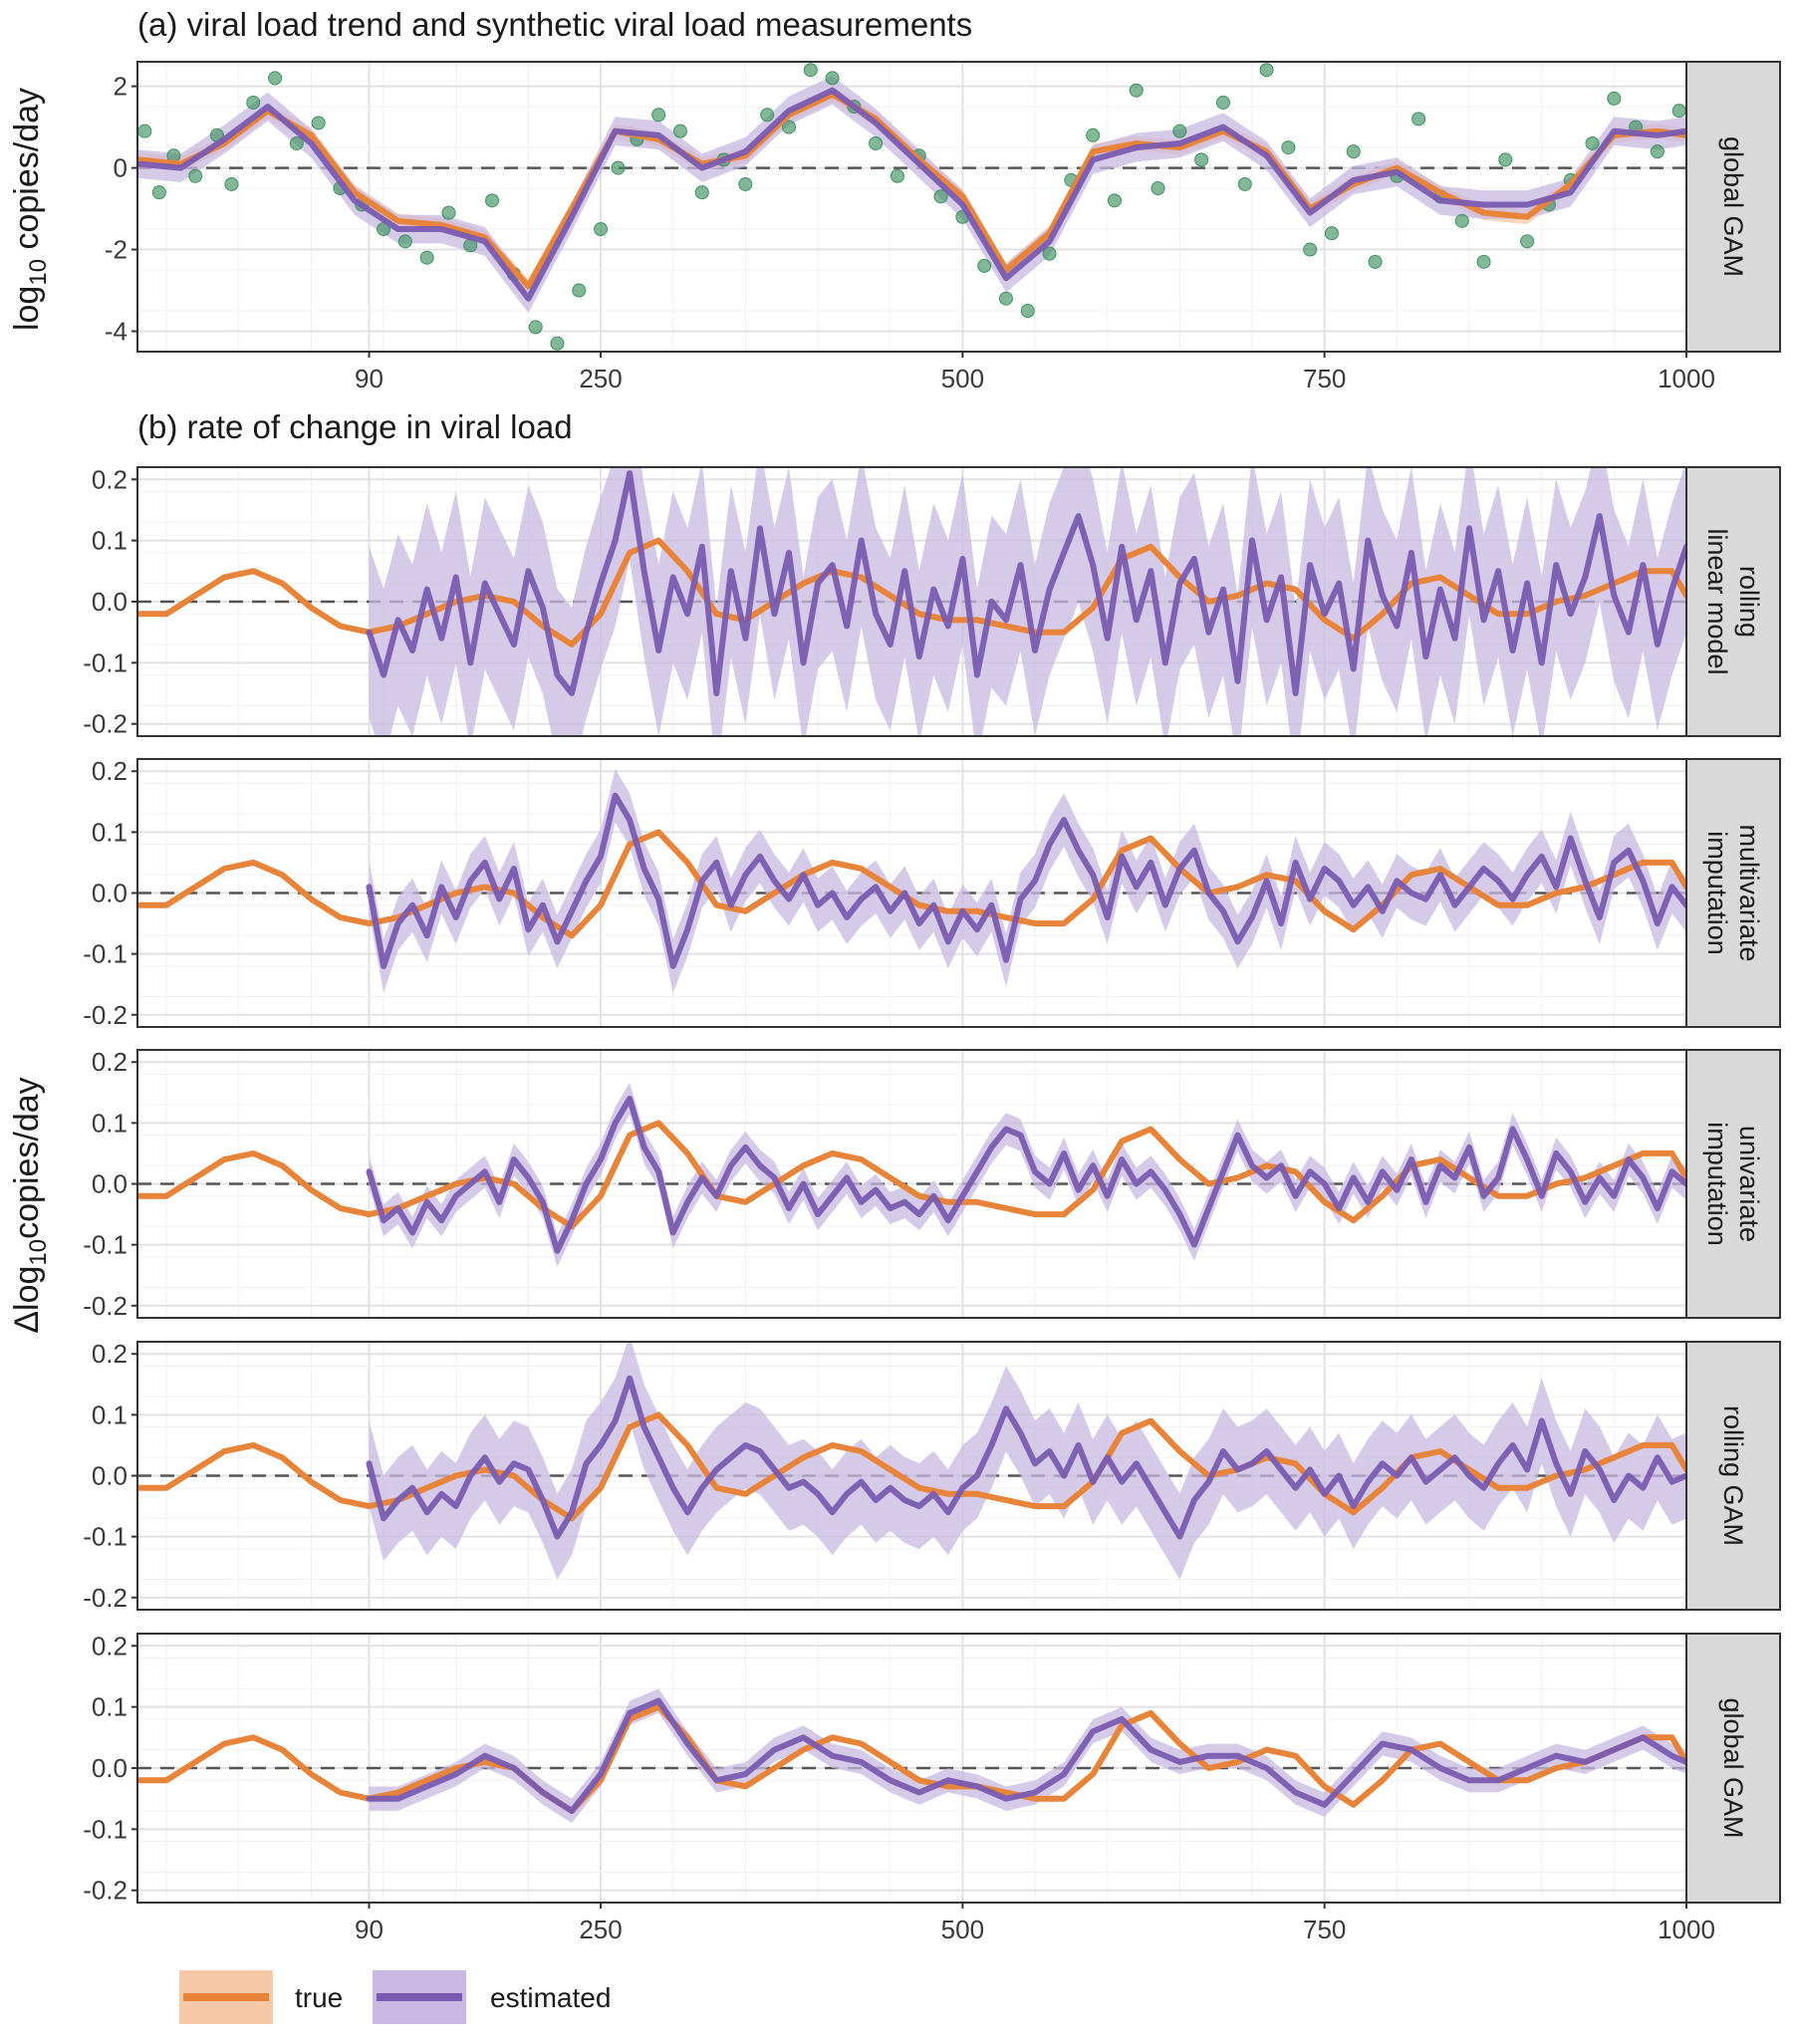 The width and height of the screenshot is (1793, 2044). What do you see at coordinates (932, 1184) in the screenshot?
I see `panel-b3: -0.2 -0.1 0.0 0.1 0.2 univariateimputation` at bounding box center [932, 1184].